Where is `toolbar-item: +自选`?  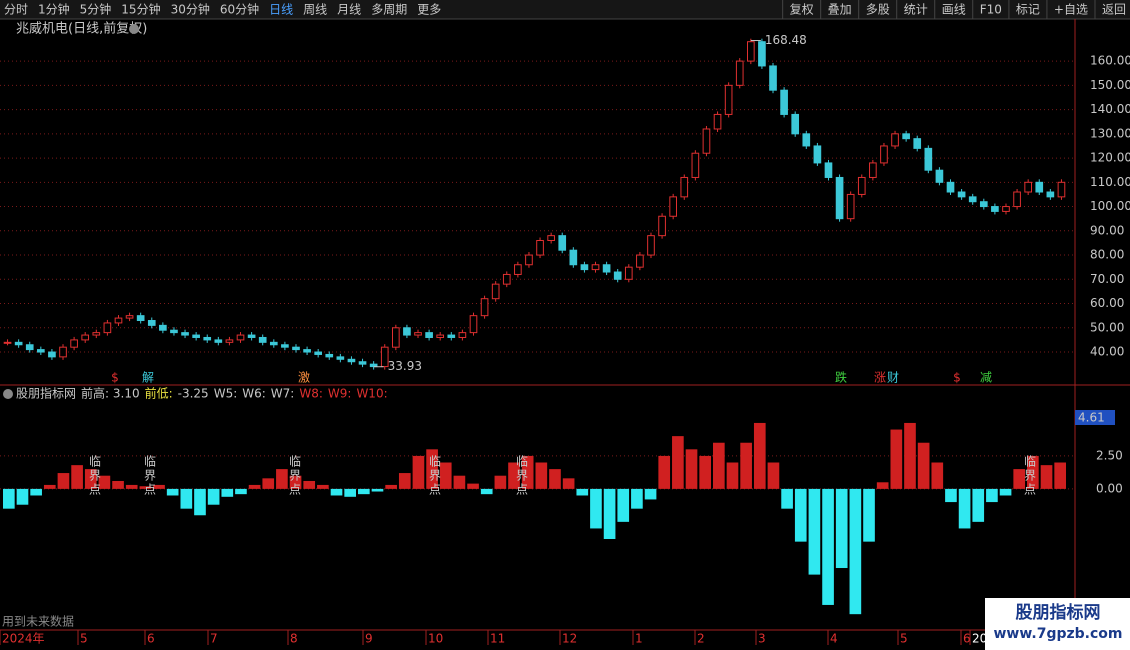 toolbar-item: +自选 is located at coordinates (1071, 10).